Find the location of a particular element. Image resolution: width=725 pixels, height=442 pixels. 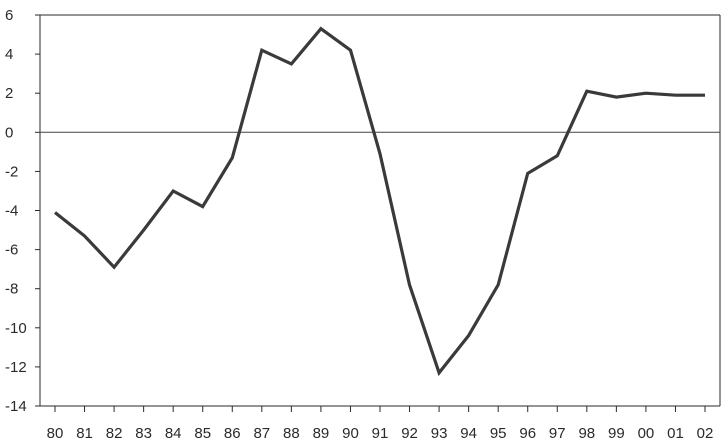

x-tick-label: 95 is located at coordinates (498, 433).